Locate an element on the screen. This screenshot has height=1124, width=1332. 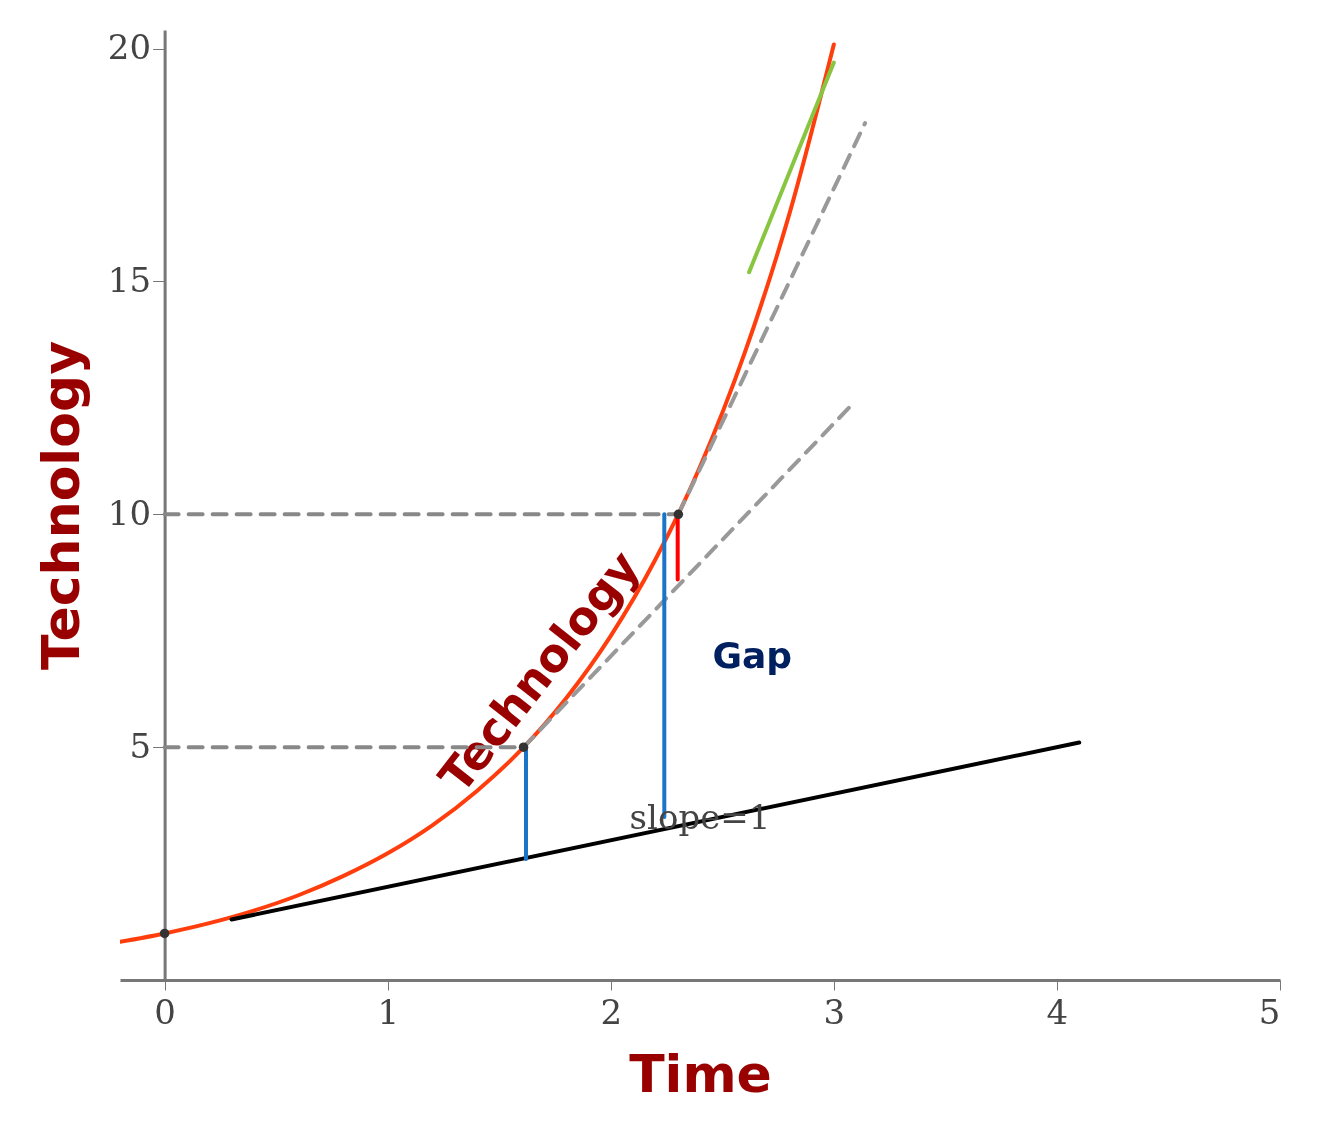
x-tick-label: 4 is located at coordinates (1057, 1011).